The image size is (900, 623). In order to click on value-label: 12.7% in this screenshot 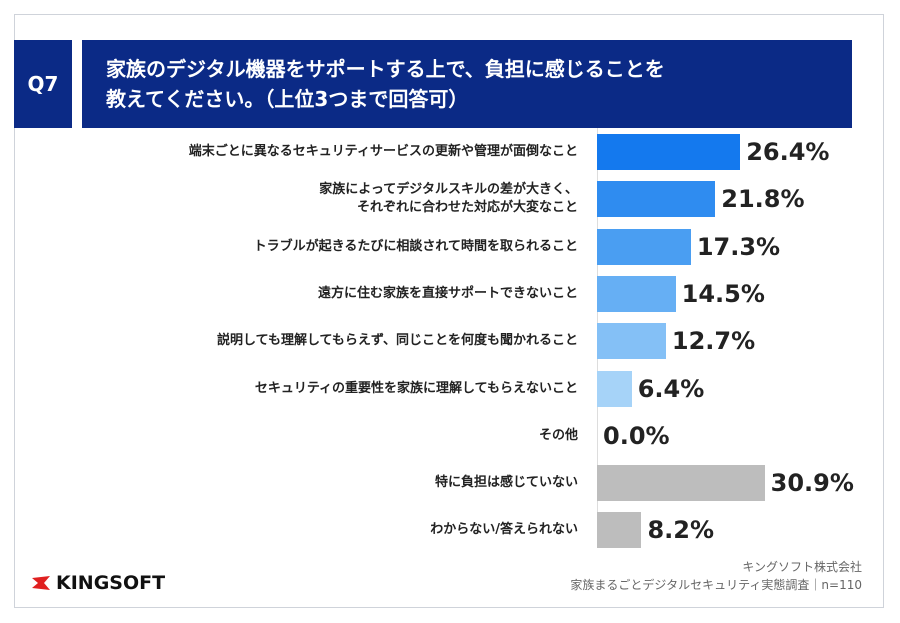, I will do `click(713, 341)`.